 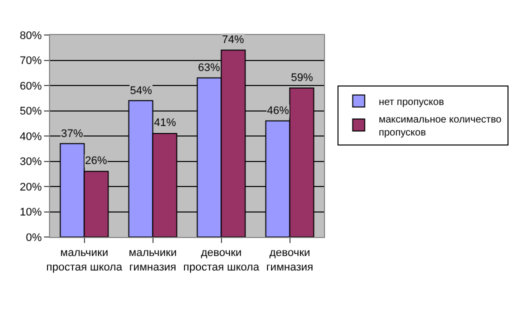 What do you see at coordinates (221, 260) in the screenshot?
I see `x-tick-label: девочки простая школа` at bounding box center [221, 260].